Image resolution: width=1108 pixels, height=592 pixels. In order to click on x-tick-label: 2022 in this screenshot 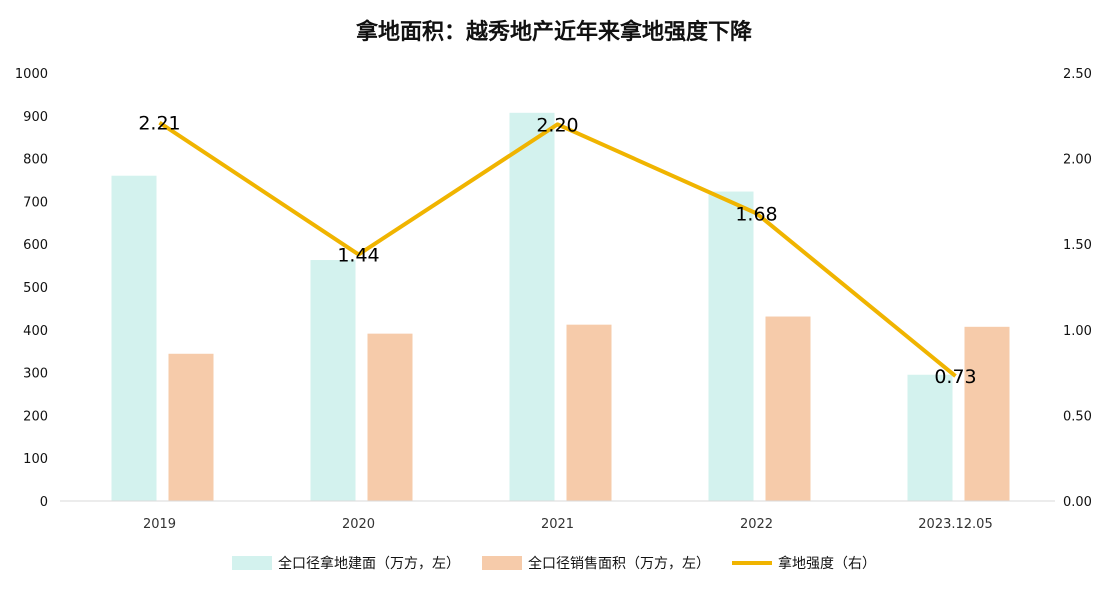, I will do `click(756, 524)`.